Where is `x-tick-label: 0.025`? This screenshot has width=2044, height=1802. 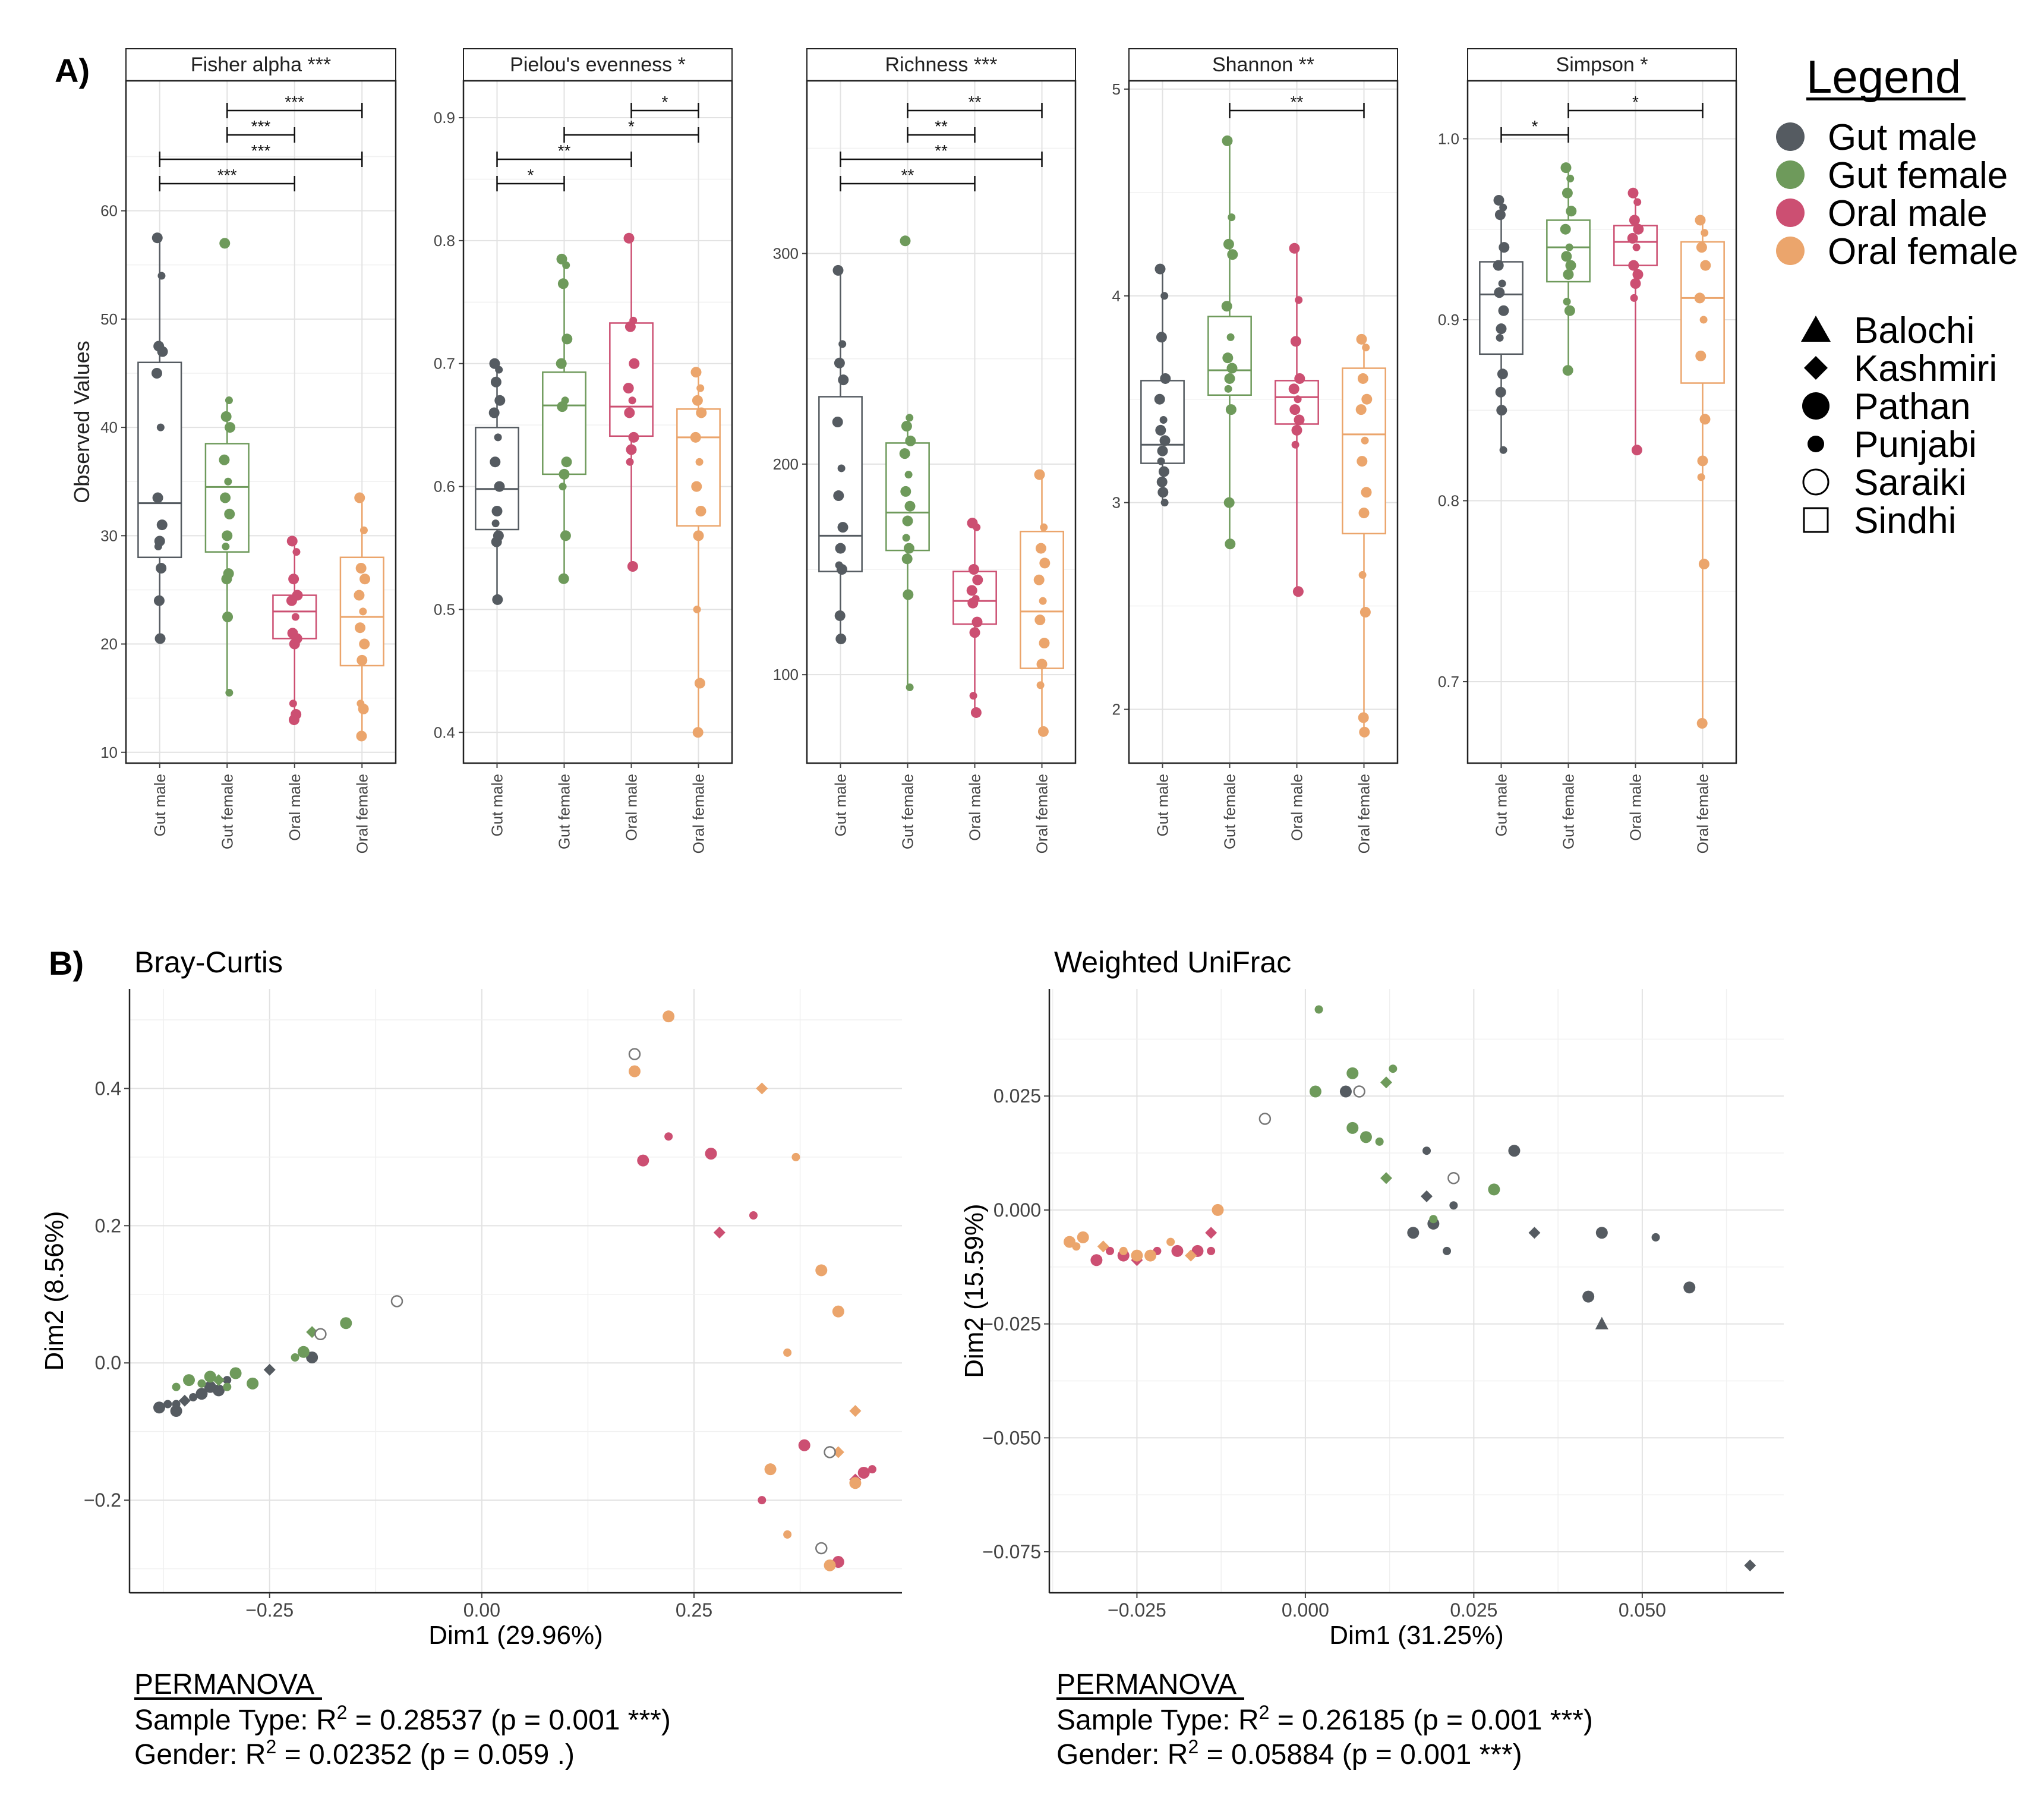 x-tick-label: 0.025 is located at coordinates (1473, 1610).